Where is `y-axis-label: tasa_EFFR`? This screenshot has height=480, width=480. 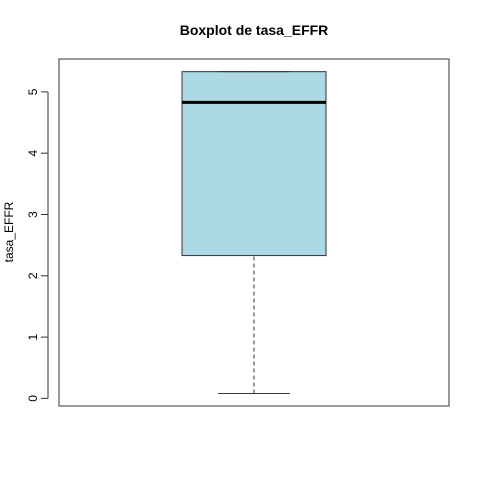 y-axis-label: tasa_EFFR is located at coordinates (9, 231).